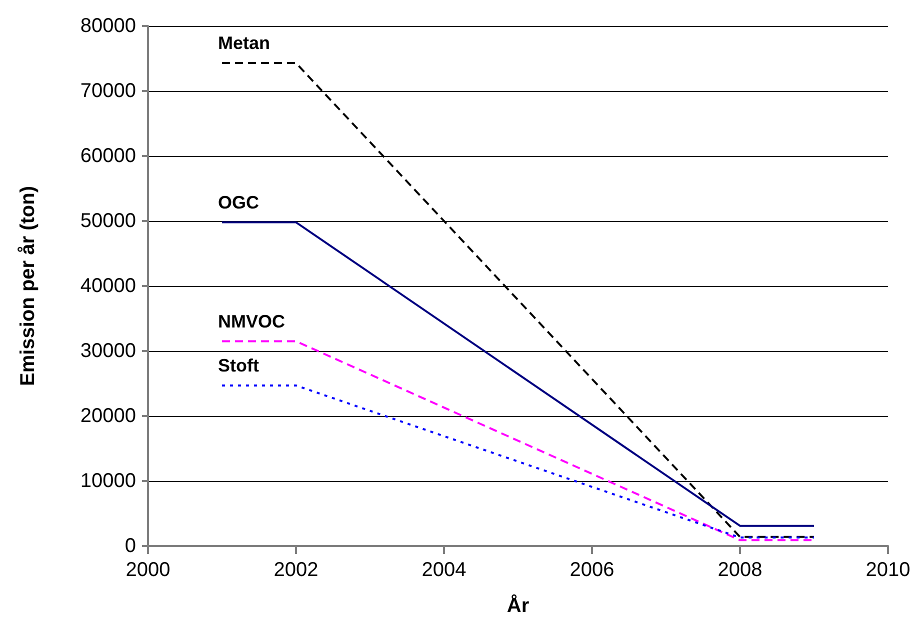 This screenshot has height=641, width=918. What do you see at coordinates (296, 570) in the screenshot?
I see `x-tick-label: 2002` at bounding box center [296, 570].